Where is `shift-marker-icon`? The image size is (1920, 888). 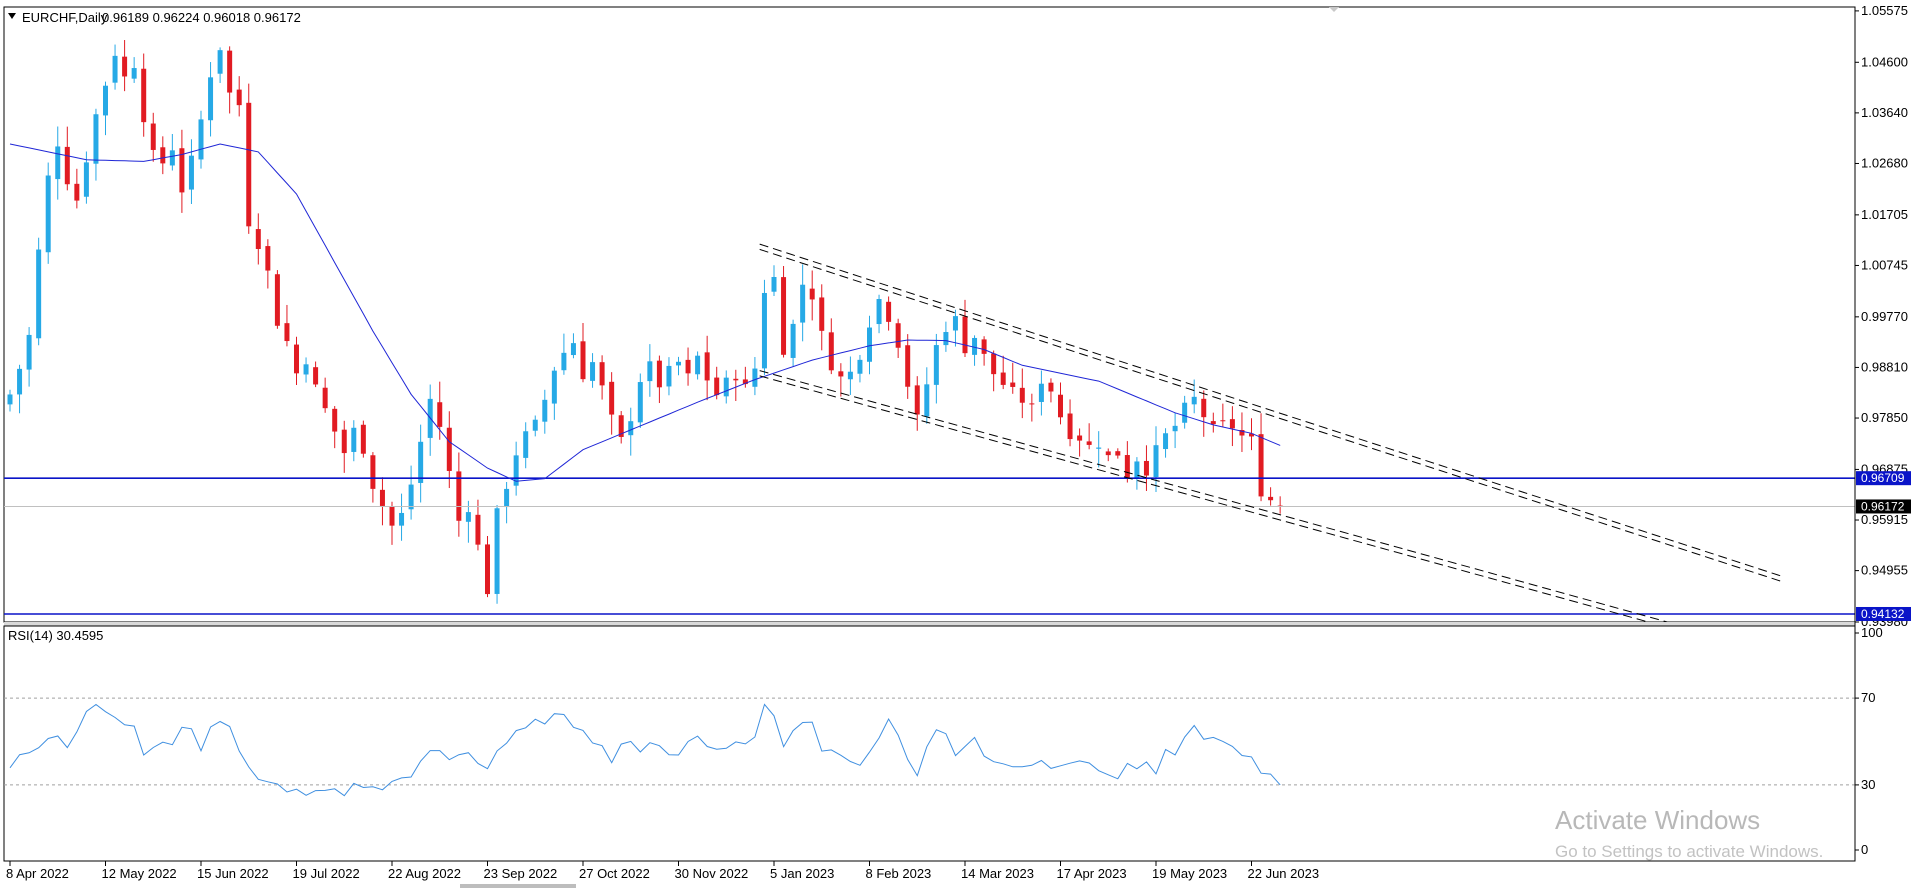
shift-marker-icon is located at coordinates (1334, 9).